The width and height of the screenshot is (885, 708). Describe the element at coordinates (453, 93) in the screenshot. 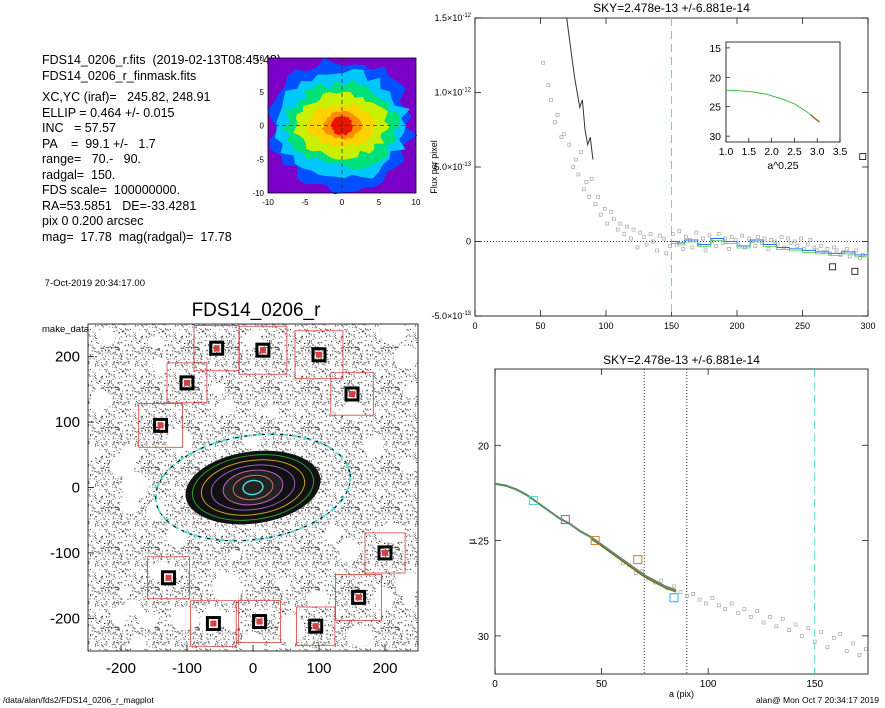

I see `flux-ytick-label: 1.0×10⁻¹²` at that location.